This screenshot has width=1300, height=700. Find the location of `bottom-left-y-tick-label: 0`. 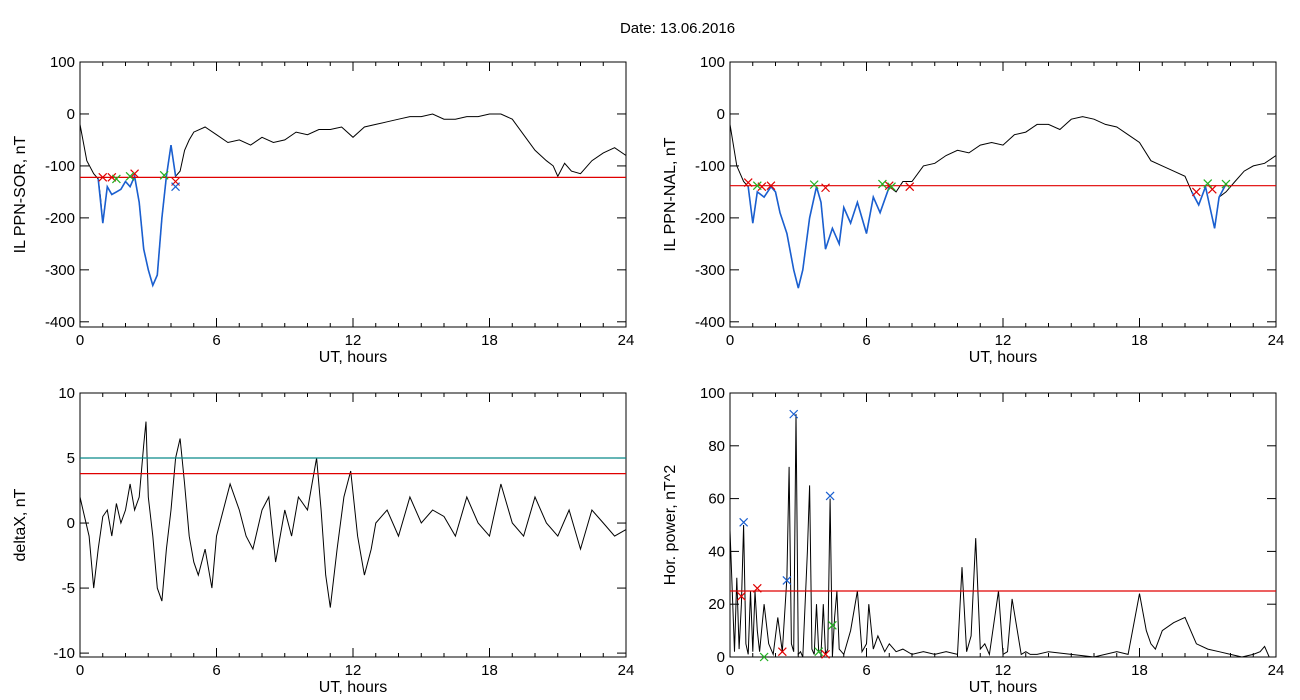

bottom-left-y-tick-label: 0 is located at coordinates (71, 523).